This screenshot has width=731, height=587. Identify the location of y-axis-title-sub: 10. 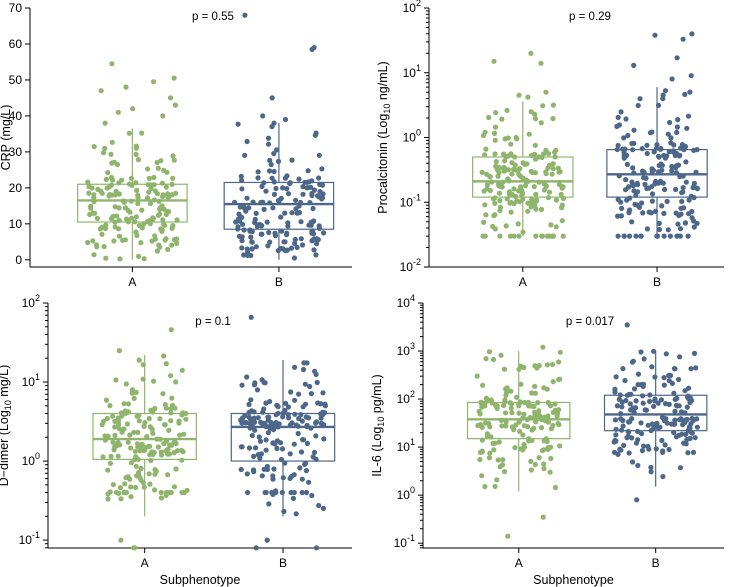
(381, 422).